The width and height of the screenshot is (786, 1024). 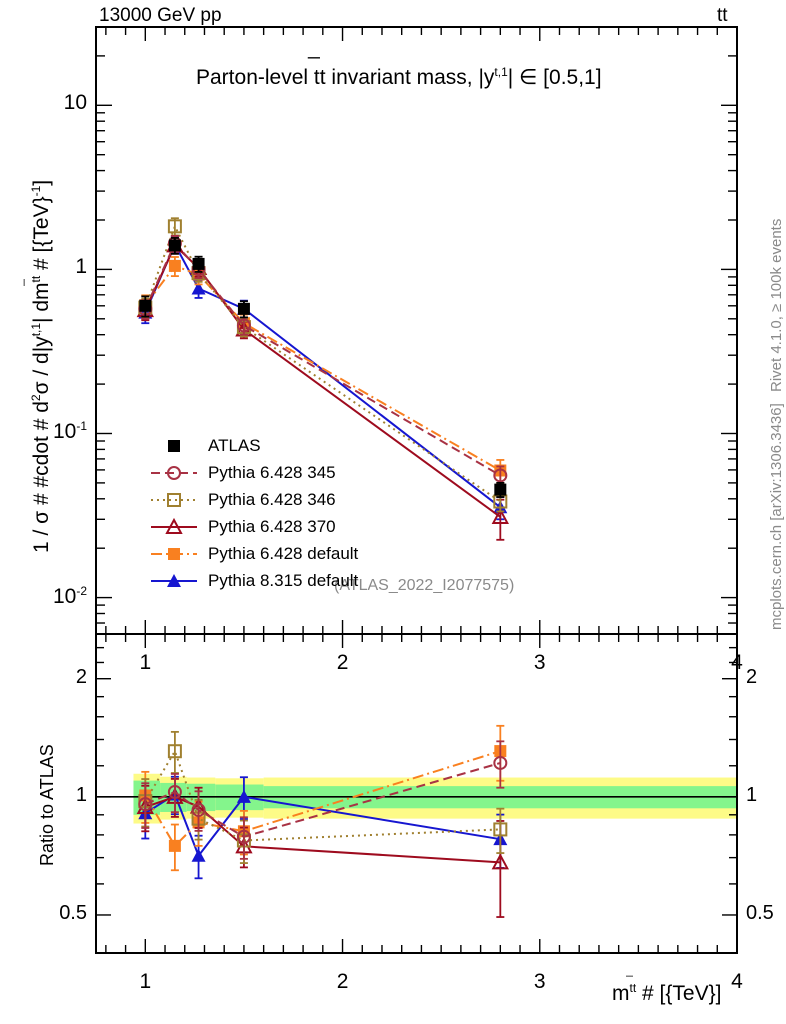 I want to click on ratio-series-line, so click(x=322, y=795).